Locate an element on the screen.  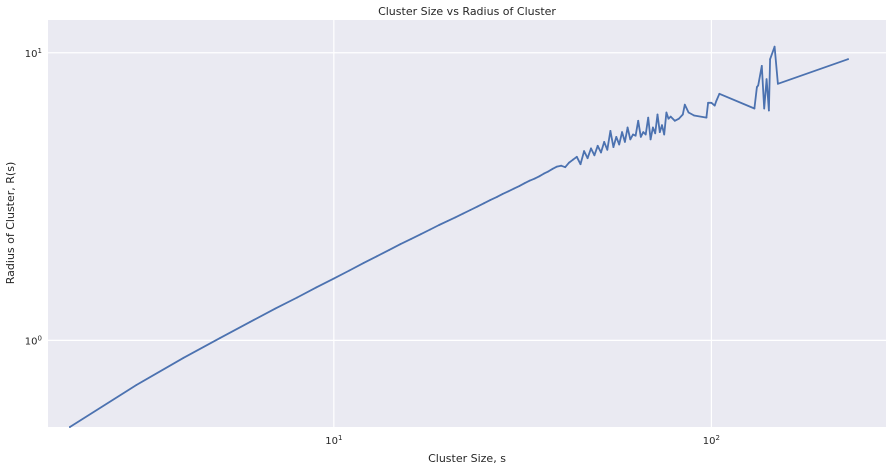
y-tick-label: 10¹ is located at coordinates (33, 53).